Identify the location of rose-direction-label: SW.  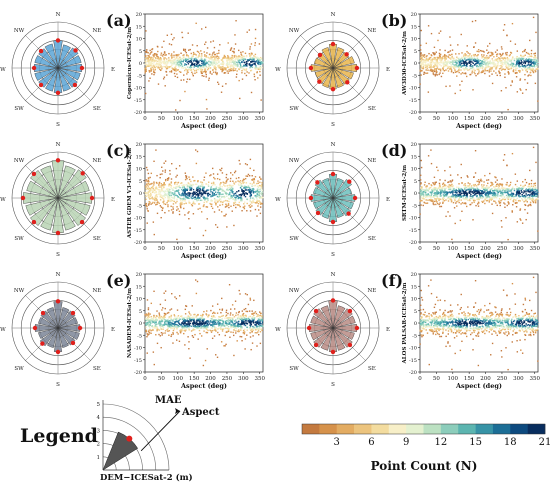
(294, 239).